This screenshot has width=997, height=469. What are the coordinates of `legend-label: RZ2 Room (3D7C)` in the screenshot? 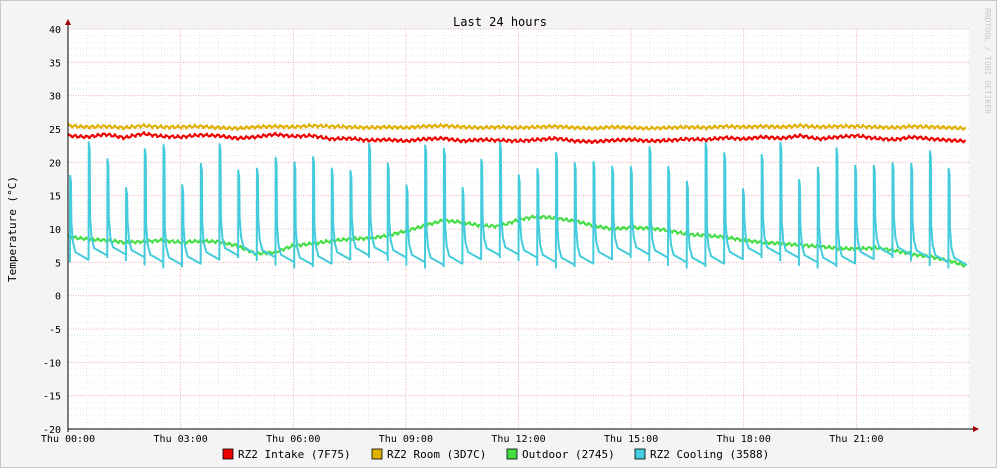 It's located at (436, 454).